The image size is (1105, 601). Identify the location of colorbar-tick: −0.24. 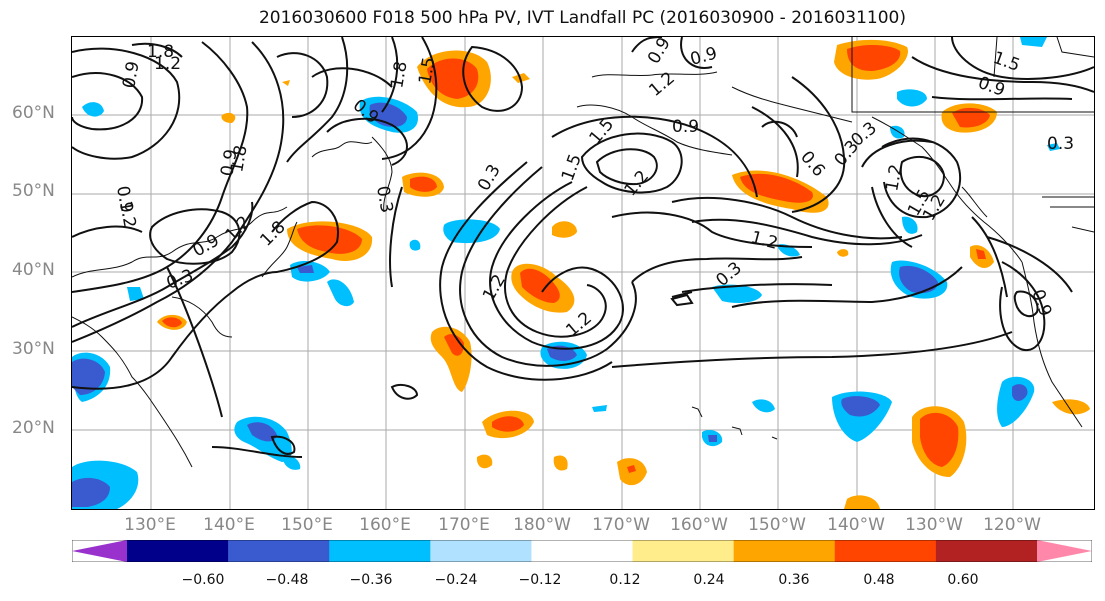
(456, 580).